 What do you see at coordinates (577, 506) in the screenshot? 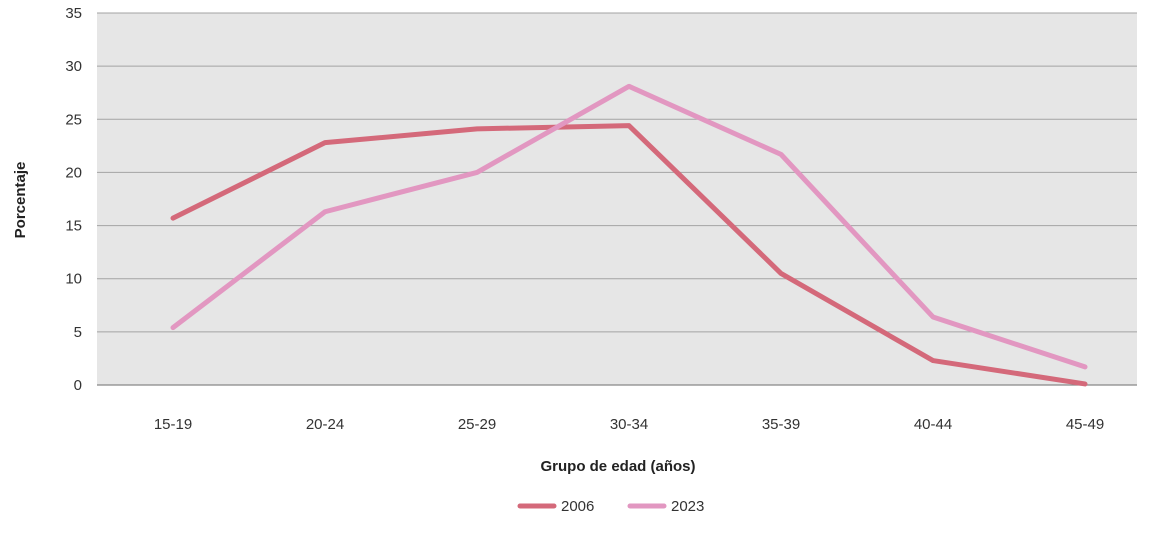
I see `legend-label-2006: 2006` at bounding box center [577, 506].